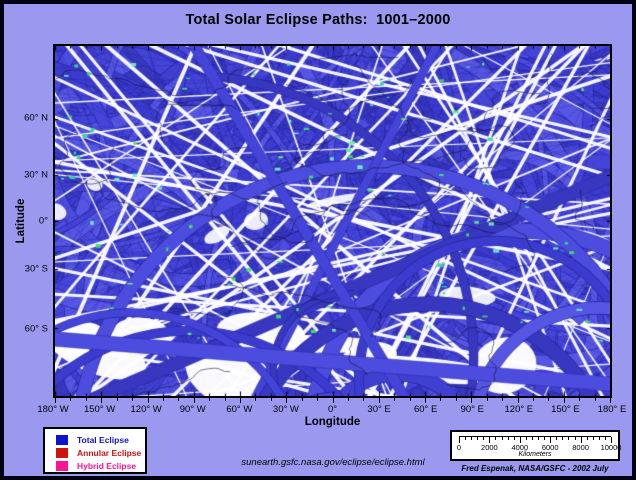  I want to click on y-tick-label: 30° N, so click(36, 175).